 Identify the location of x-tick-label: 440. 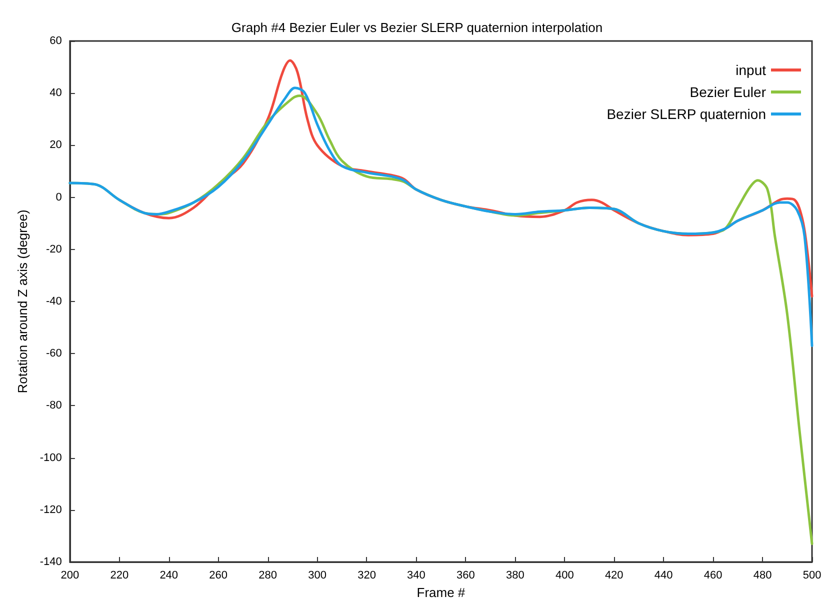
(663, 576).